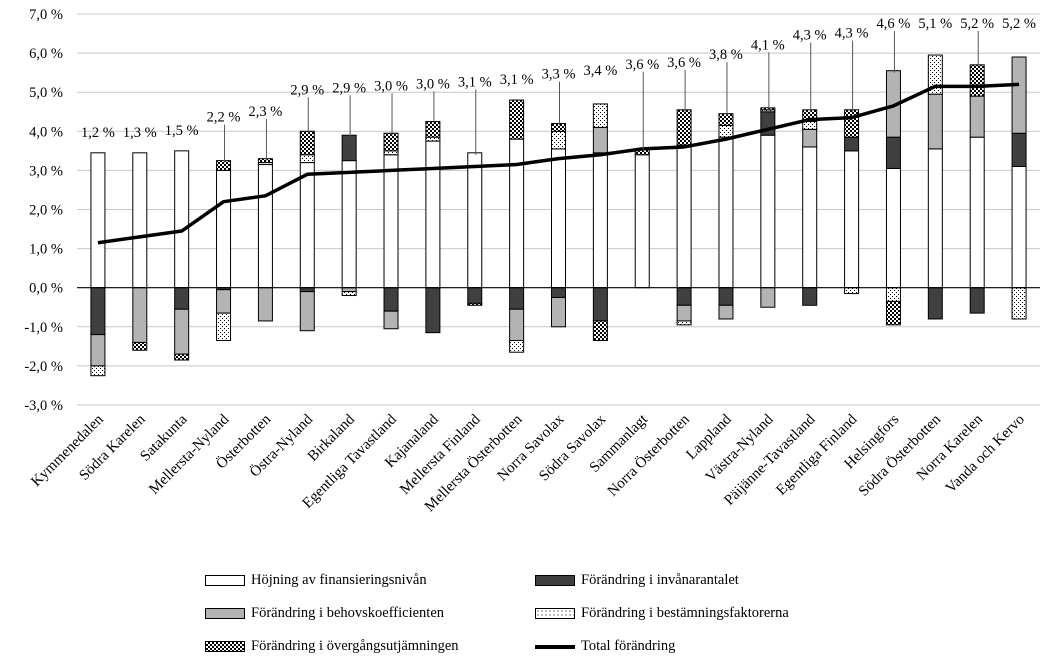 The width and height of the screenshot is (1058, 663). What do you see at coordinates (726, 55) in the screenshot?
I see `data-label: 3,8 %` at bounding box center [726, 55].